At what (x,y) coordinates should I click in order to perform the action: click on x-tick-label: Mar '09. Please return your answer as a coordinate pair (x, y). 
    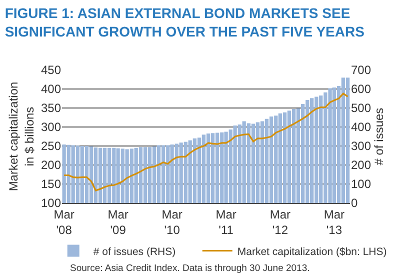
    Looking at the image, I should click on (118, 222).